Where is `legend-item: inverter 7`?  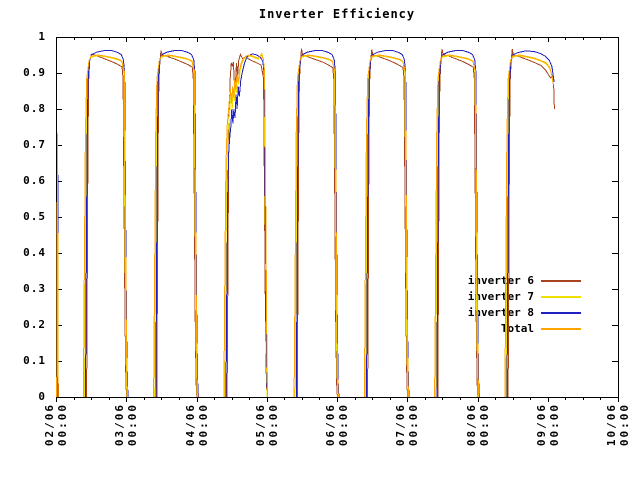
legend-item: inverter 7 is located at coordinates (490, 297).